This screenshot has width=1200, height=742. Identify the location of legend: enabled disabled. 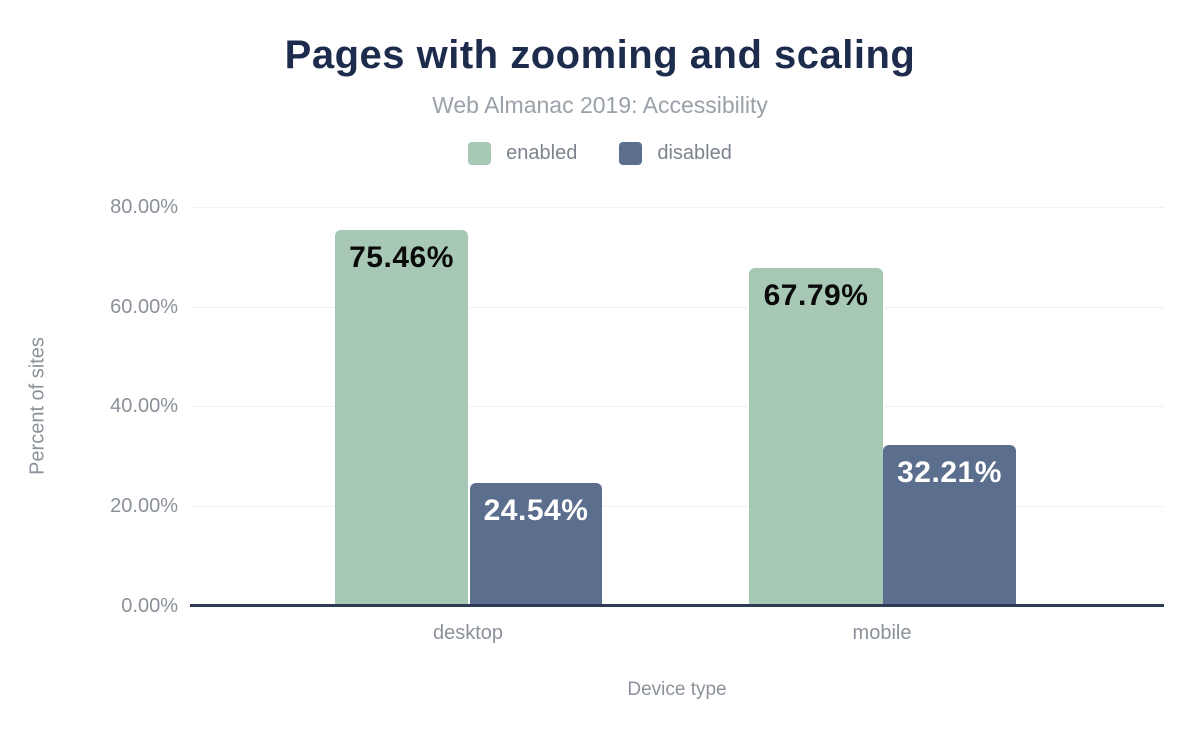
(600, 153).